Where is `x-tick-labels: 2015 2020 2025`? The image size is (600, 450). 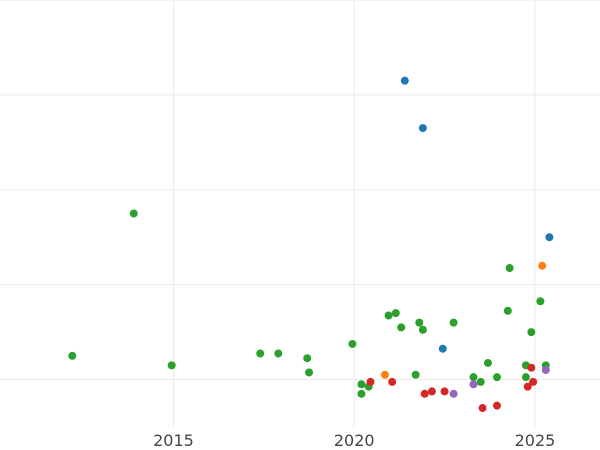
x-tick-labels: 2015 2020 2025 is located at coordinates (354, 440).